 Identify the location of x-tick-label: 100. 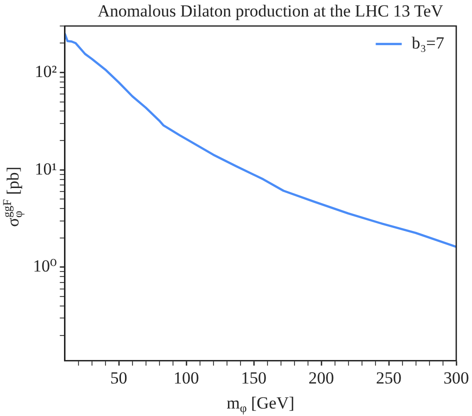
(187, 378).